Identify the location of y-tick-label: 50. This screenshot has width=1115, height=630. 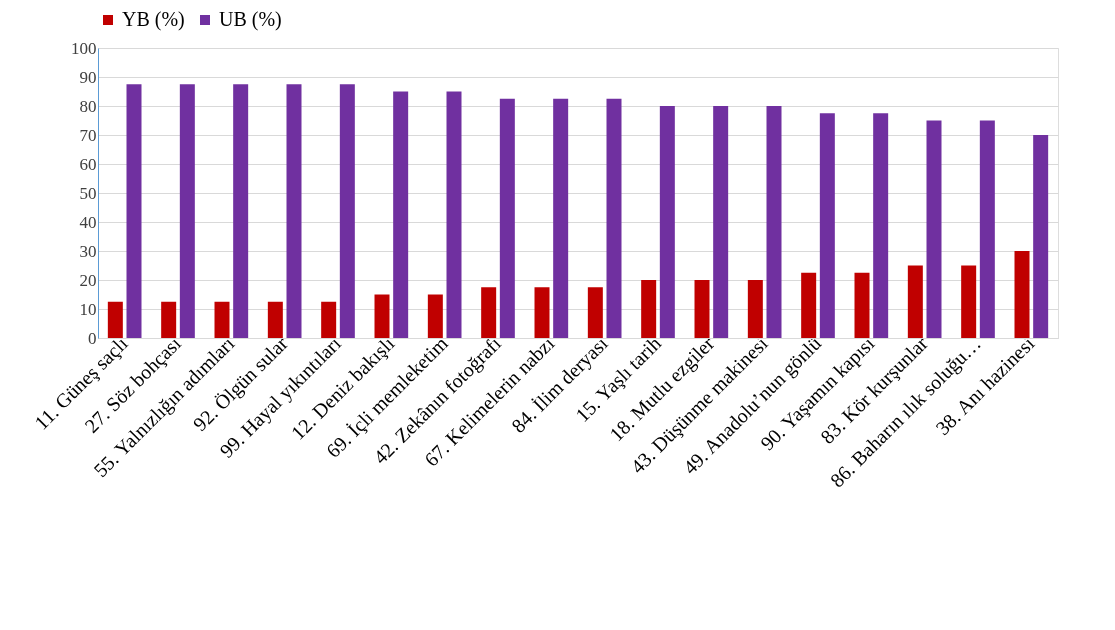
(88, 193).